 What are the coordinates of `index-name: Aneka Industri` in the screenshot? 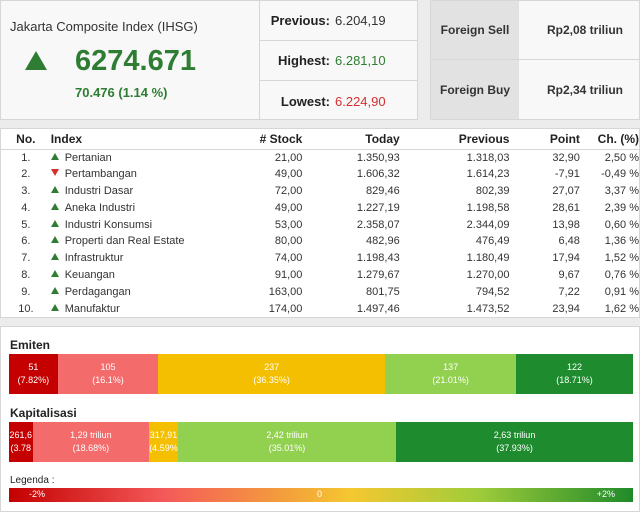 It's located at (100, 207).